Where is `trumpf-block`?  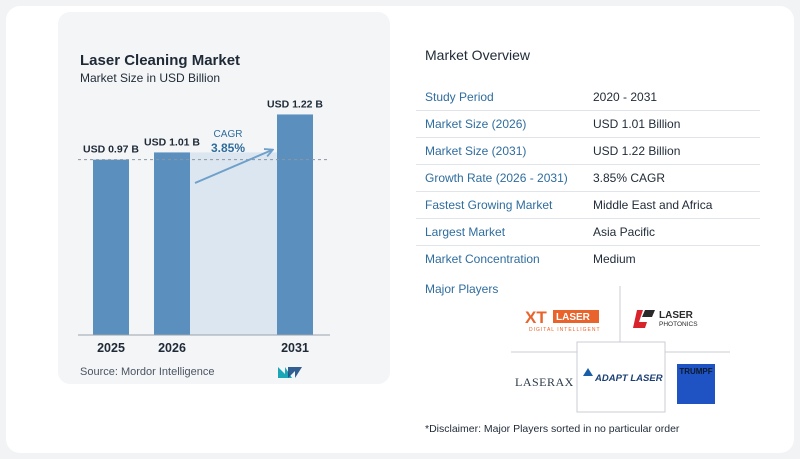 trumpf-block is located at coordinates (696, 384).